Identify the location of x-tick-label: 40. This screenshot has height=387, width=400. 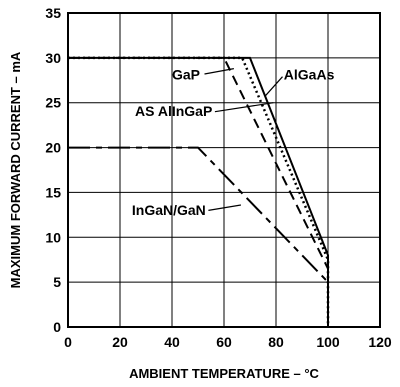
(172, 342).